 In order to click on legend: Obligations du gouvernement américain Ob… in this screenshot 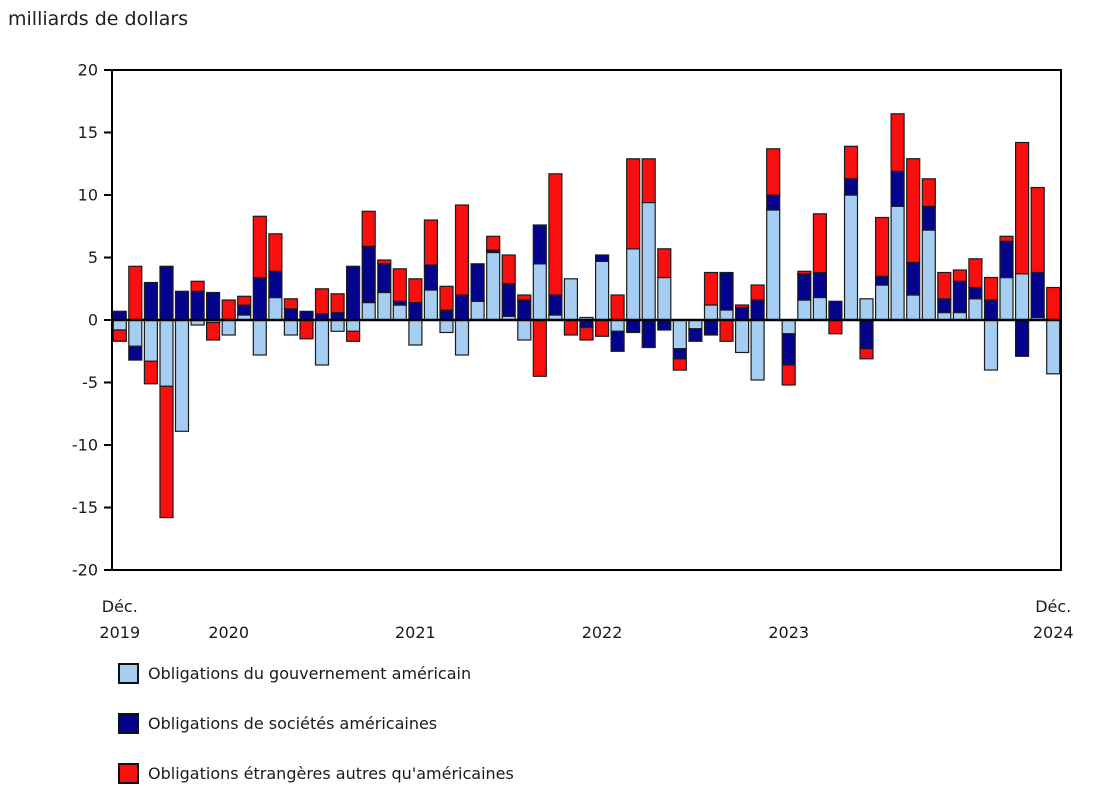, I will do `click(418, 735)`.